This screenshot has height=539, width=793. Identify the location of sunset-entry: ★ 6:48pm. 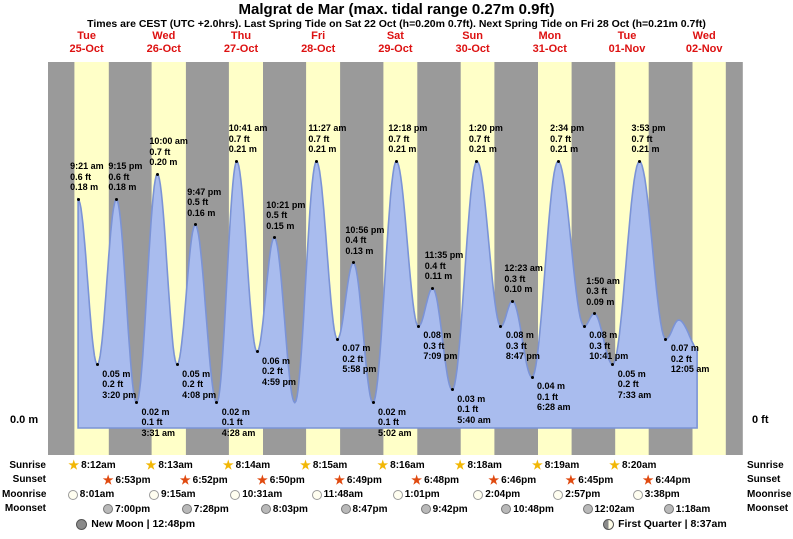
(435, 480).